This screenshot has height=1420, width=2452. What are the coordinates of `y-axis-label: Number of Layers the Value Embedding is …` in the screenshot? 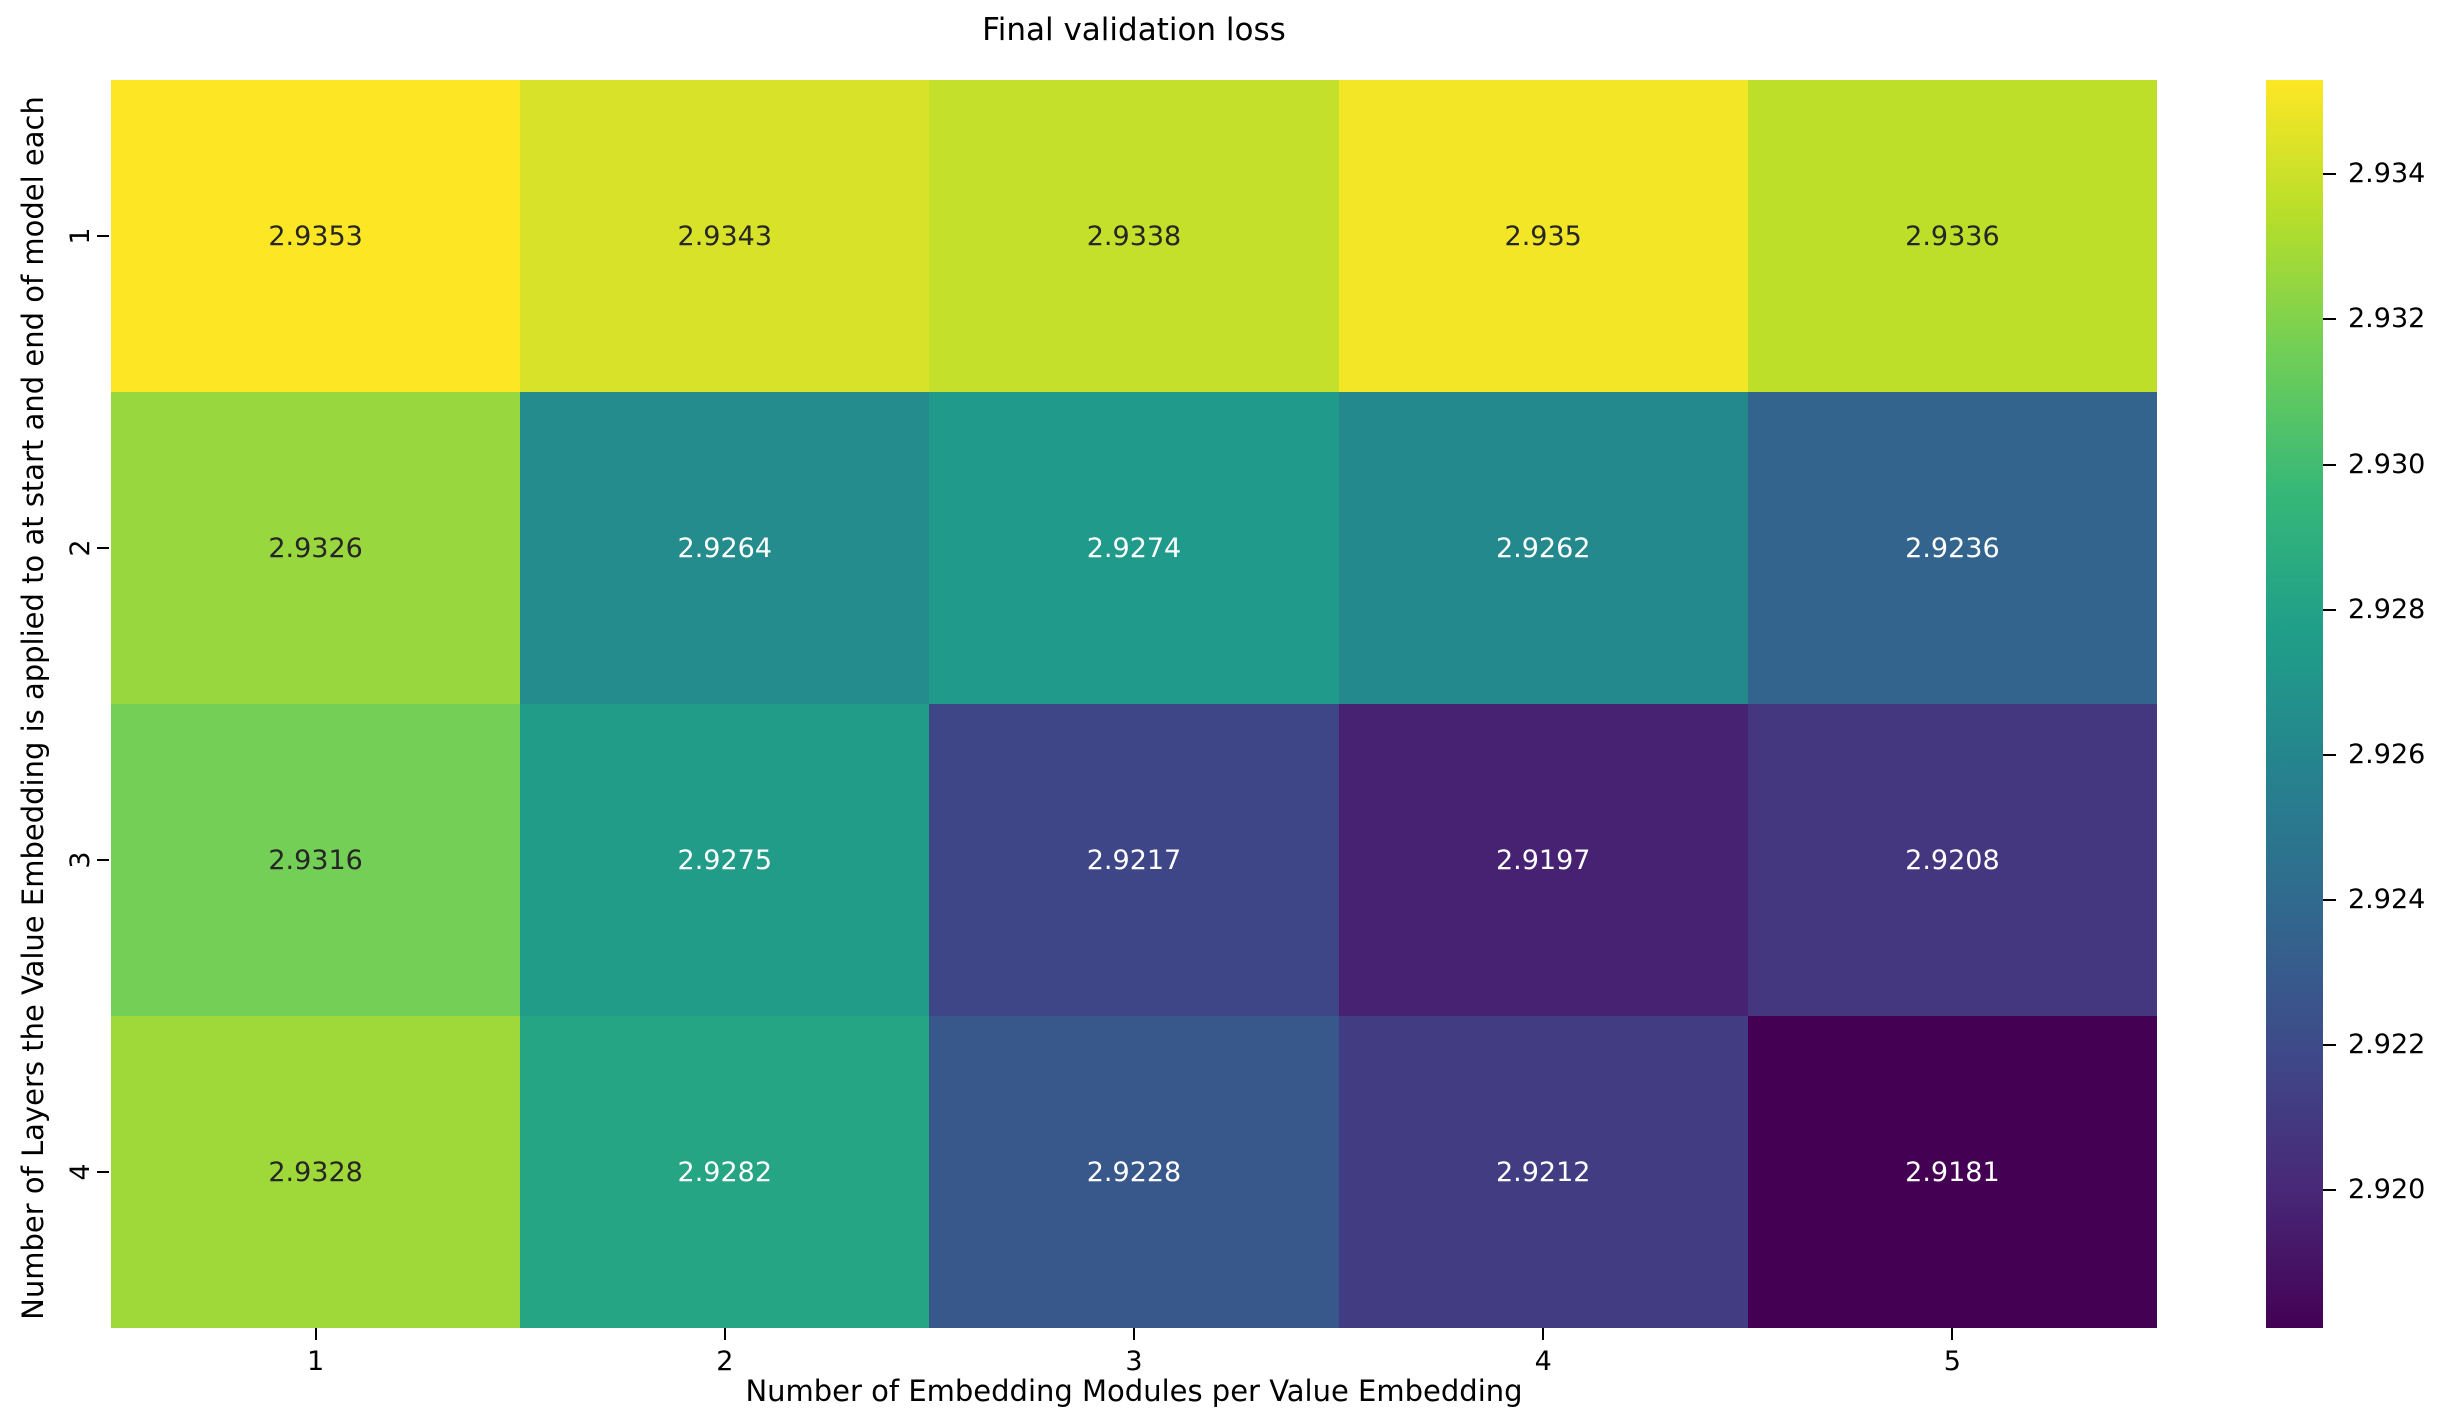 It's located at (33, 708).